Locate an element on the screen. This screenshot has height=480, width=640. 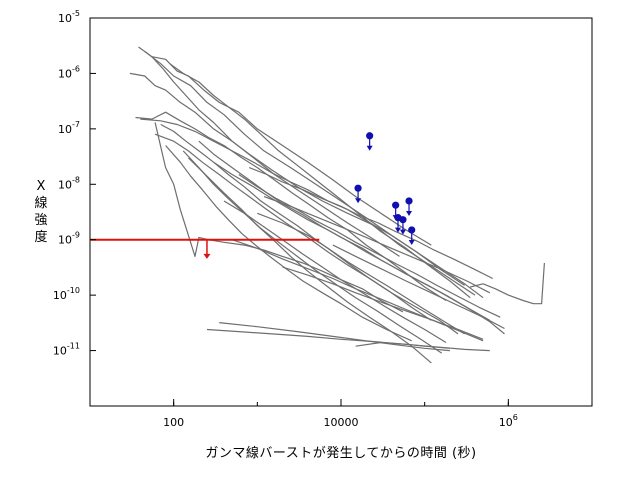
y-tick-label: 10⁻¹¹ is located at coordinates (66, 350).